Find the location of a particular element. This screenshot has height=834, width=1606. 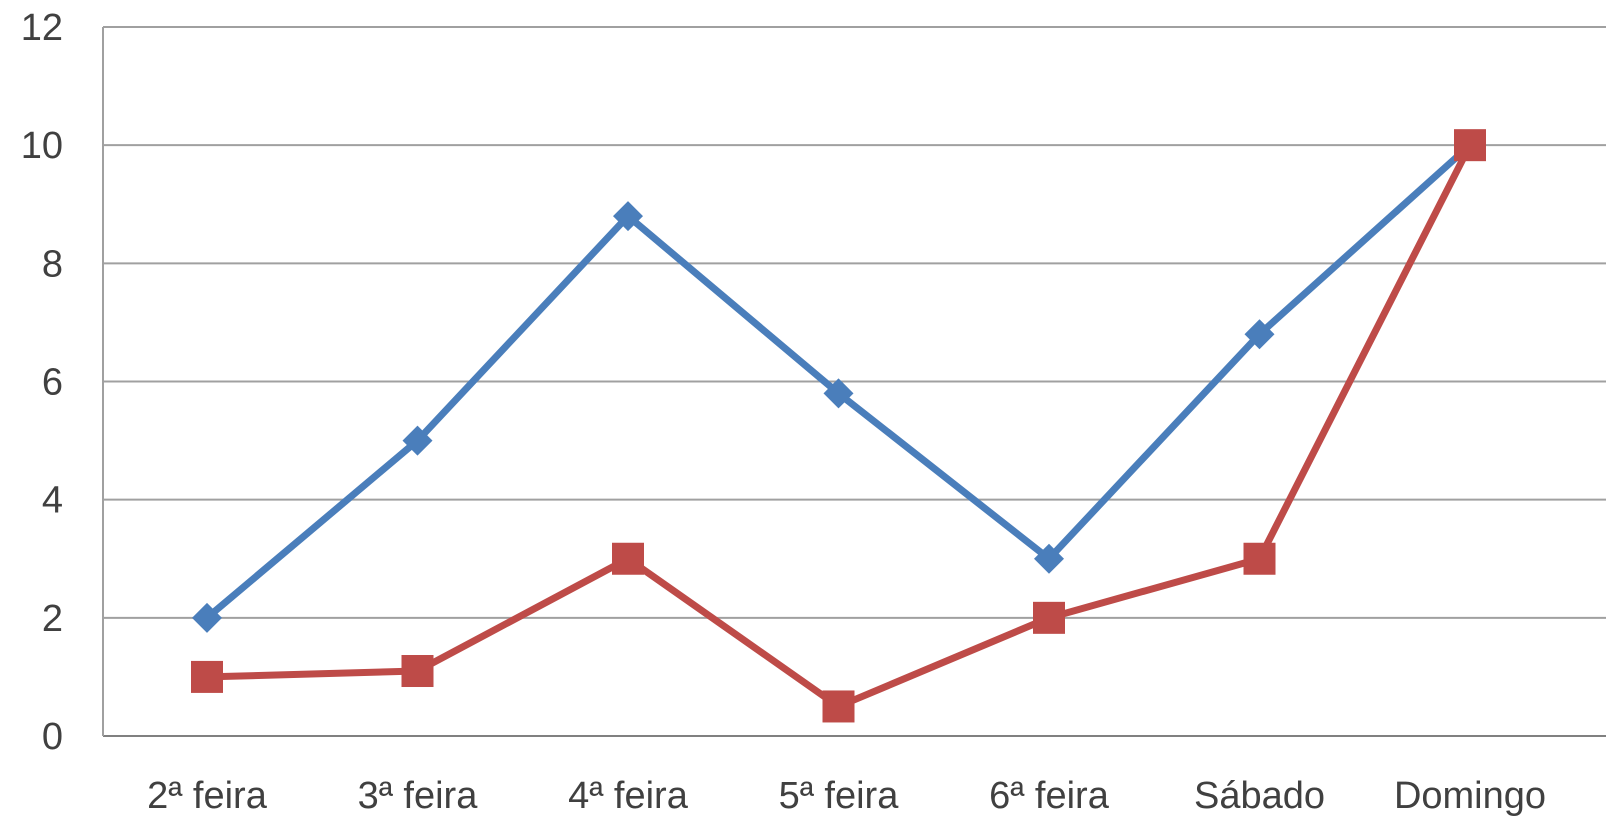

y-tick-label: 0 is located at coordinates (52, 737).